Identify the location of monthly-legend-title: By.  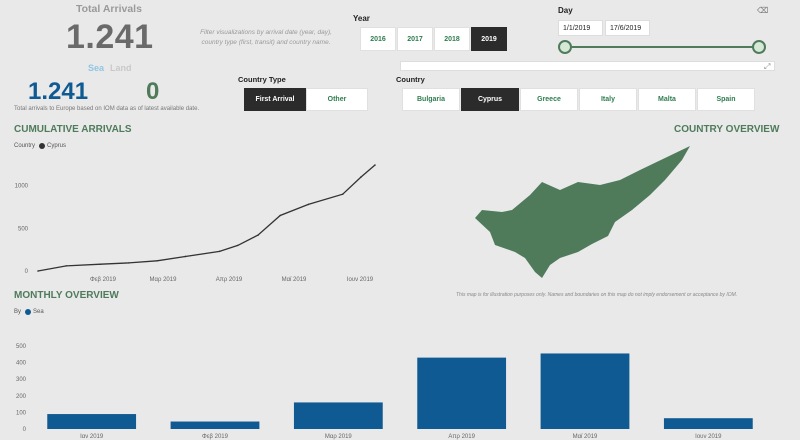
(18, 312).